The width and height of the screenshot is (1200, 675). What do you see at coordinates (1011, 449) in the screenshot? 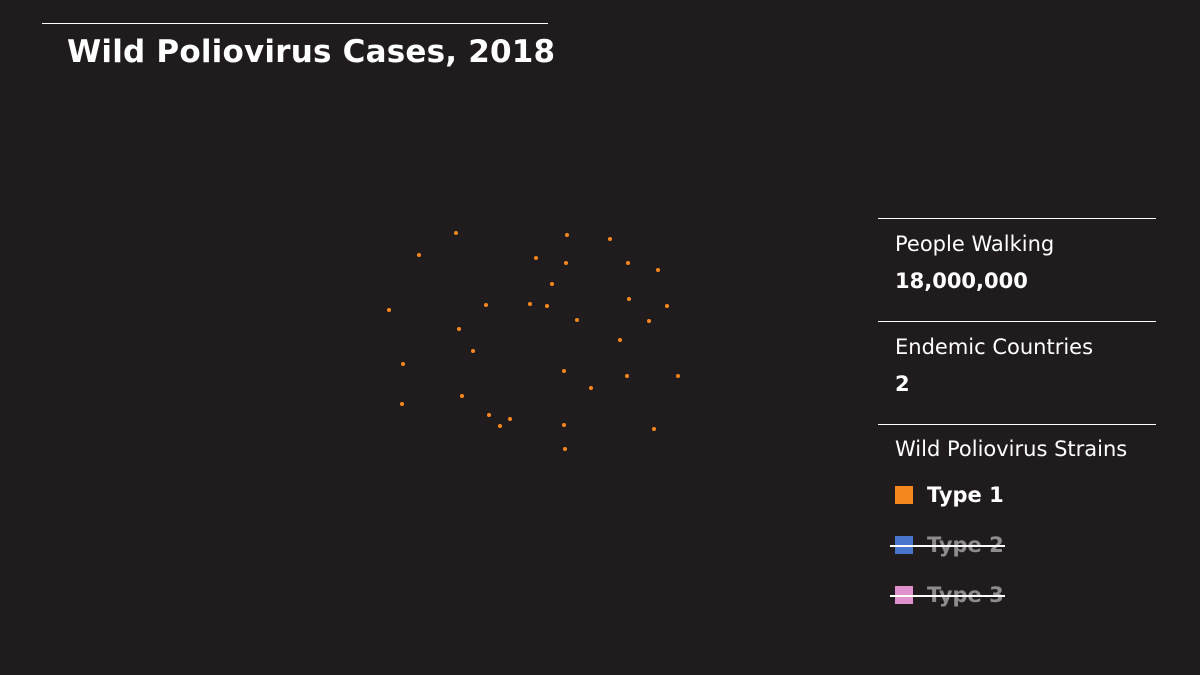
I see `legend-heading: Wild Poliovirus Strains` at bounding box center [1011, 449].